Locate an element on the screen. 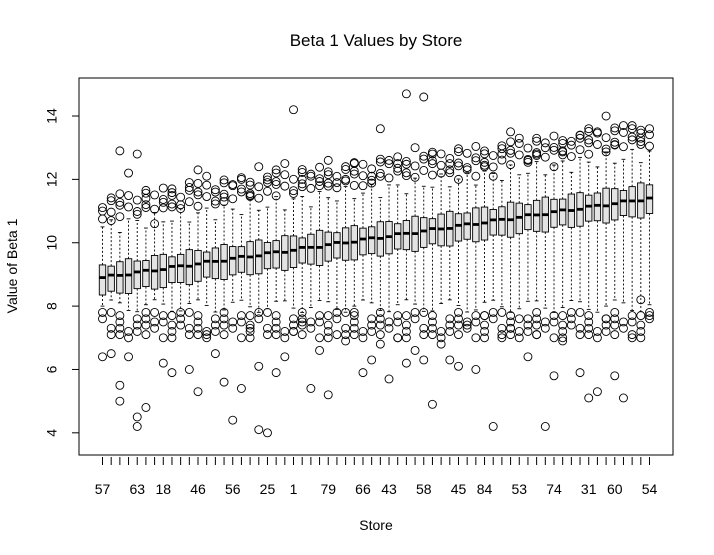 This screenshot has height=555, width=714. y-axis-title: Value of Beta 1 is located at coordinates (12, 265).